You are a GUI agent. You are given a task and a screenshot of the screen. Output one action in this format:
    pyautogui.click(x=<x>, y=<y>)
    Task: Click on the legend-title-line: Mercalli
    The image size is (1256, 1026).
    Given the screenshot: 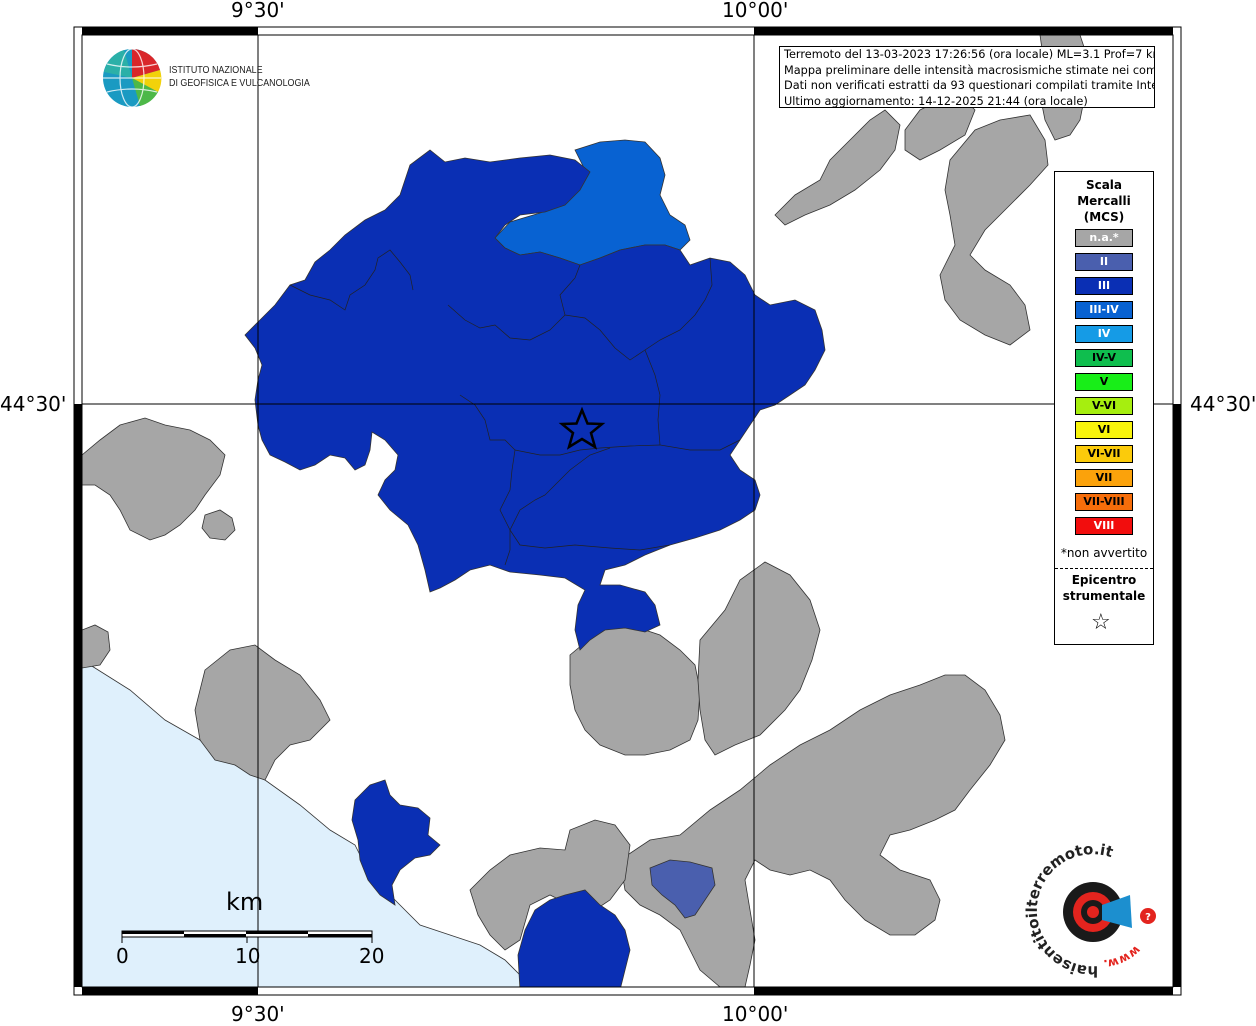 What is the action you would take?
    pyautogui.click(x=1104, y=201)
    